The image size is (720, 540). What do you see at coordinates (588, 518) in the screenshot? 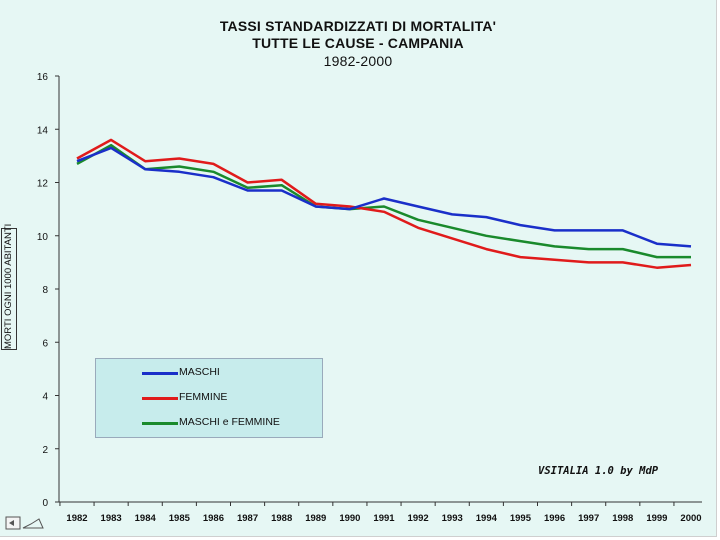
I see `x-tick-label: 1997` at bounding box center [588, 518].